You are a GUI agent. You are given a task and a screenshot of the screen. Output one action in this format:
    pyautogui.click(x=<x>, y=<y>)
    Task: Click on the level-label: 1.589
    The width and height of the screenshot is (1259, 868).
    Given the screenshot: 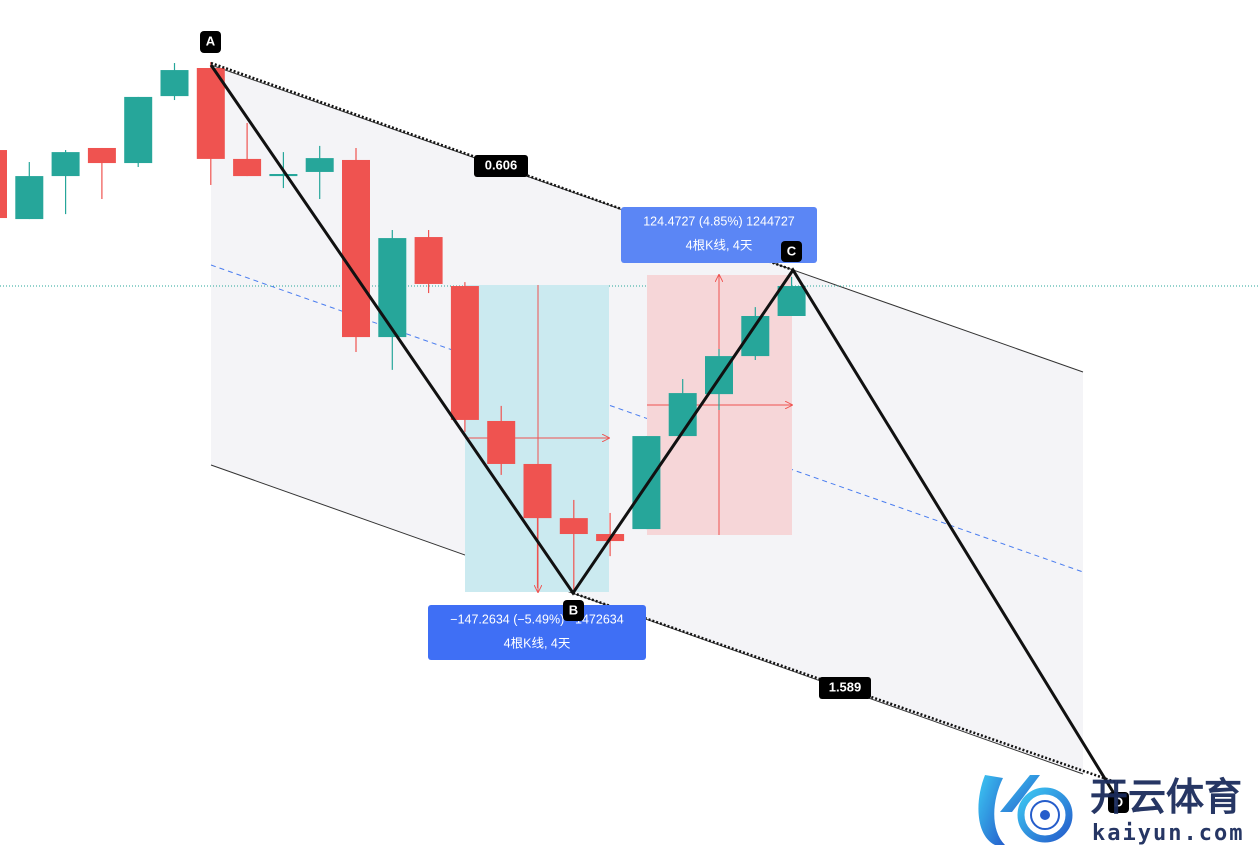 What is the action you would take?
    pyautogui.click(x=845, y=686)
    